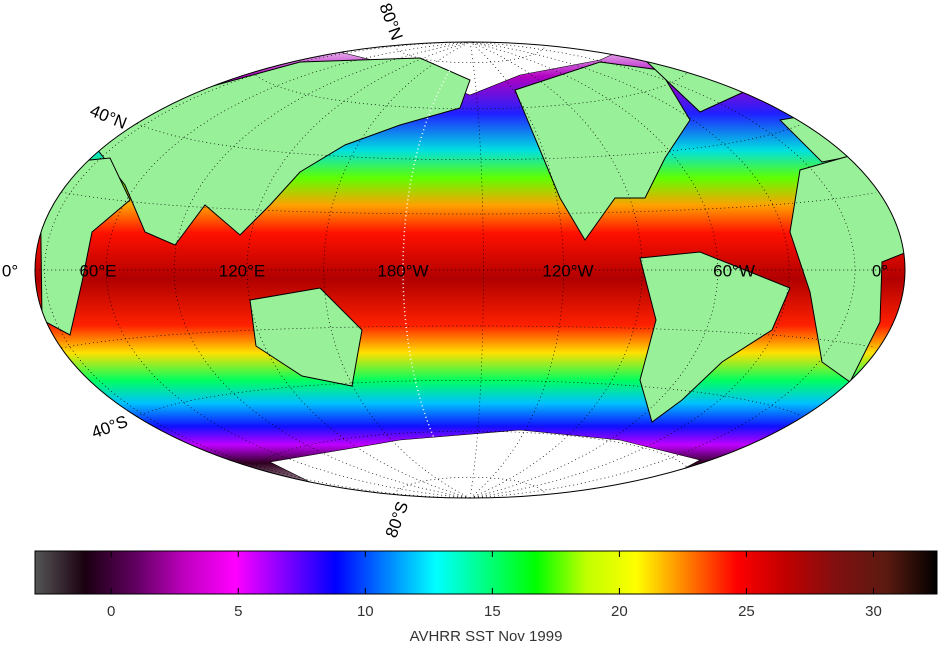  I want to click on lat-label: 80°N, so click(391, 22).